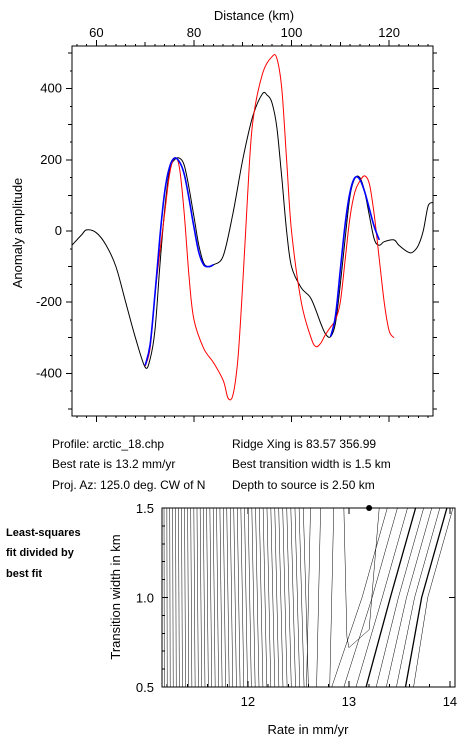  What do you see at coordinates (49, 372) in the screenshot?
I see `y-tick-label: -400` at bounding box center [49, 372].